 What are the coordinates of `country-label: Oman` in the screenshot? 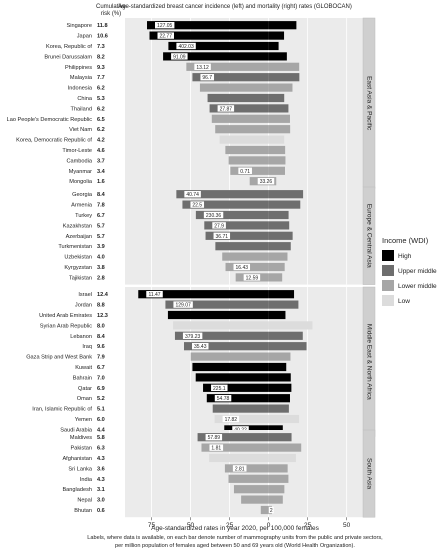 It's located at (84, 399).